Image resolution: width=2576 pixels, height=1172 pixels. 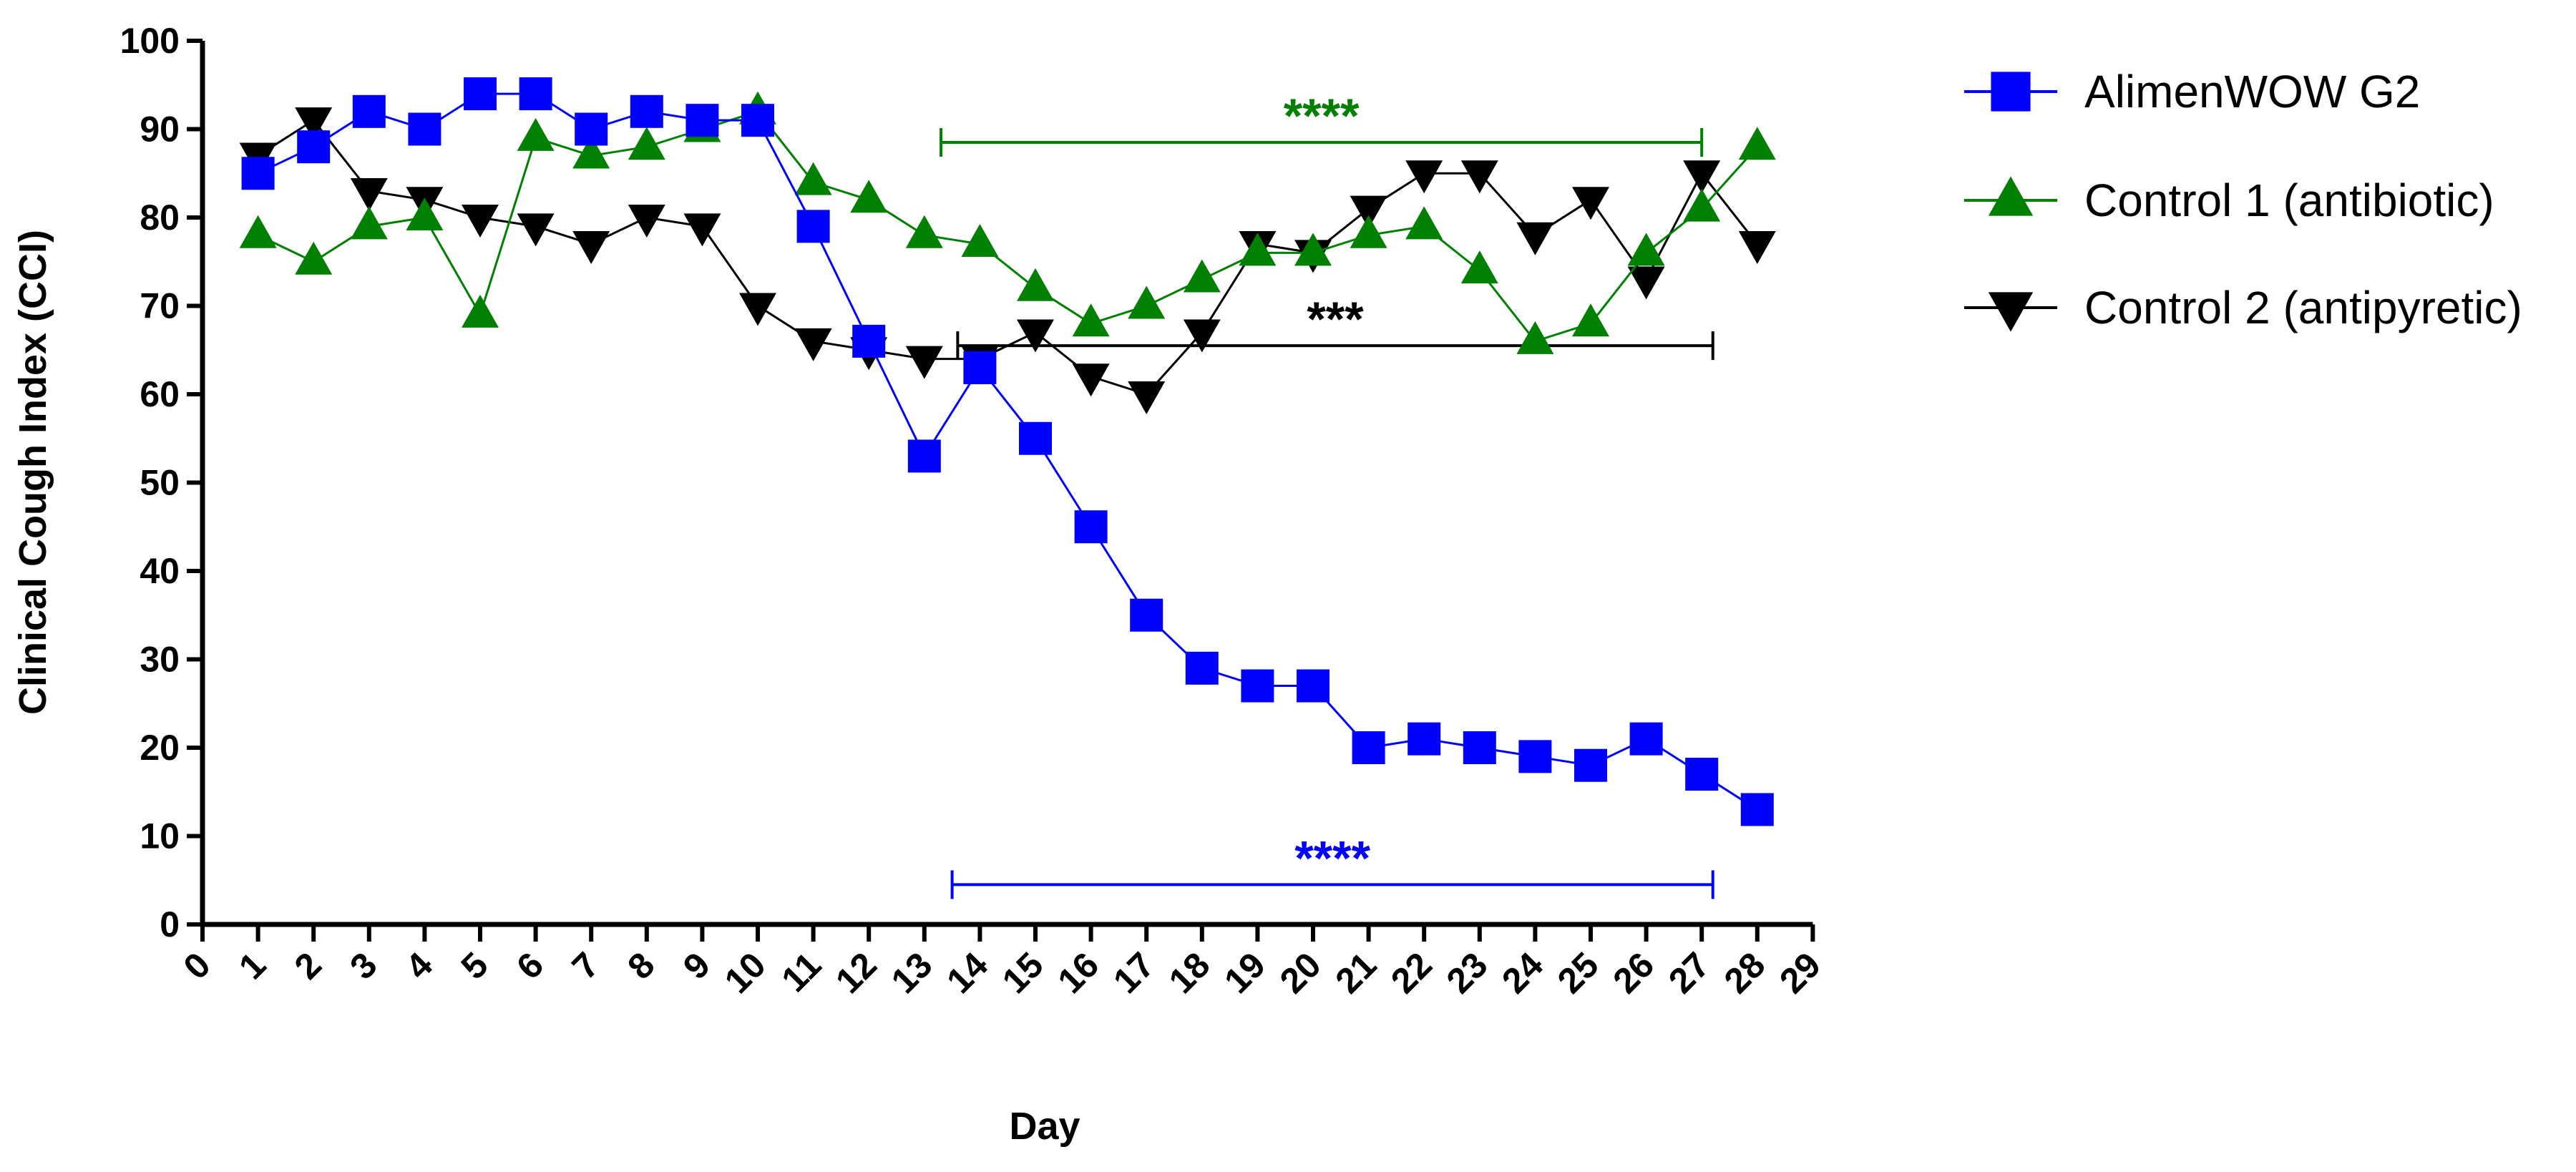 What do you see at coordinates (1522, 973) in the screenshot?
I see `x-tick-label: 24` at bounding box center [1522, 973].